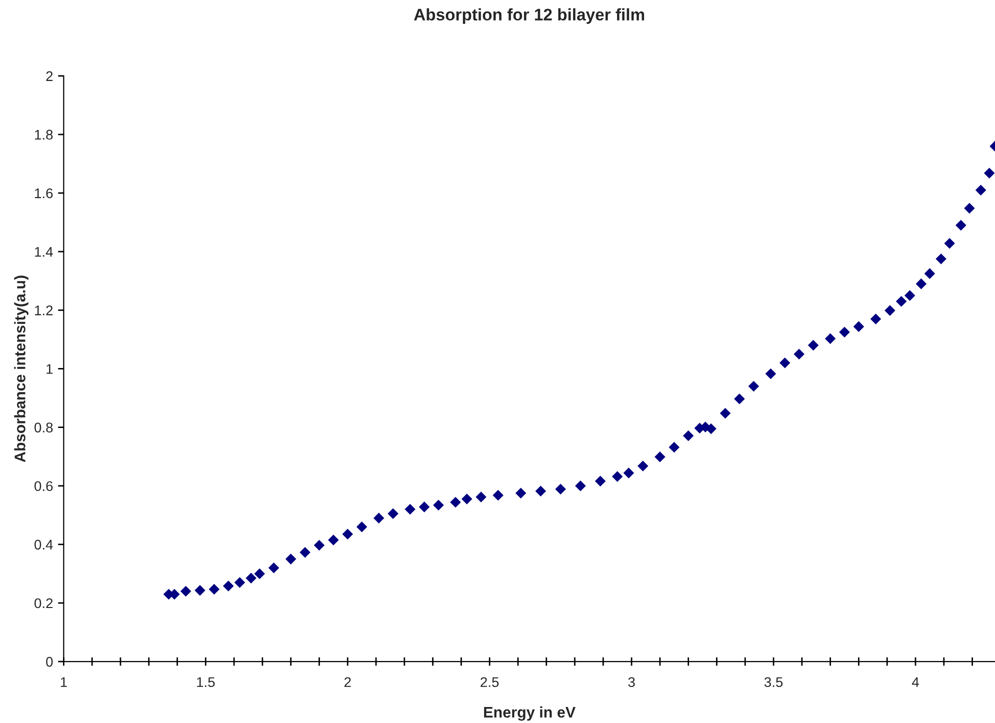  I want to click on y-tick-label: 0.6, so click(43, 486).